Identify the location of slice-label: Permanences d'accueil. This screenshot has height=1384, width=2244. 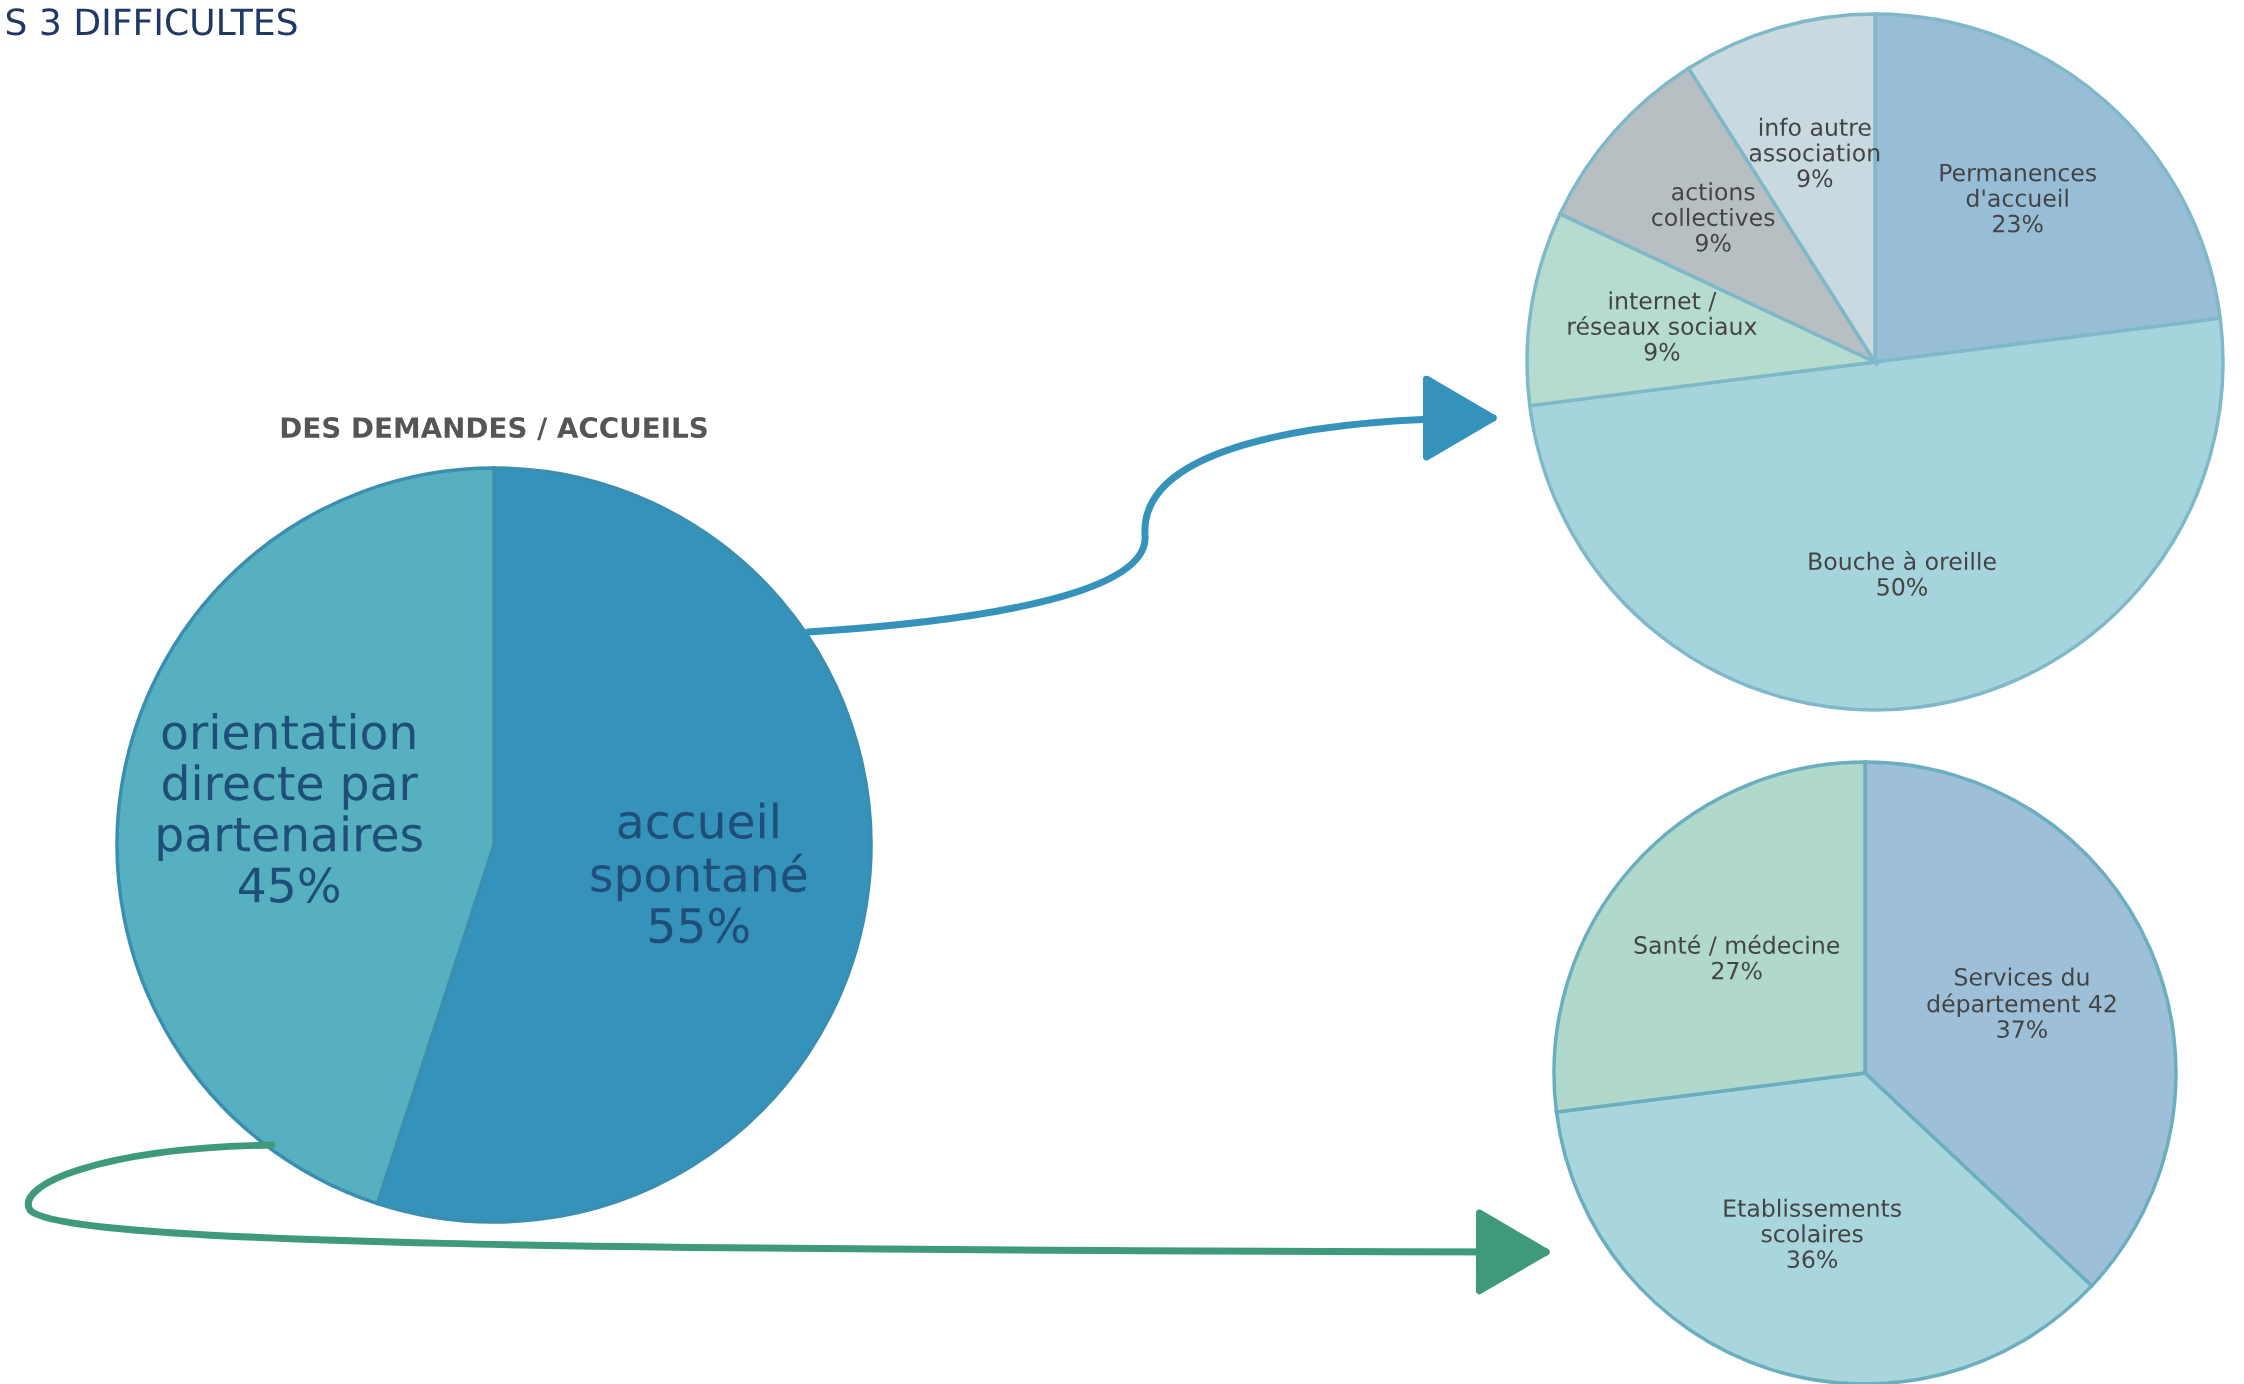
(2018, 185).